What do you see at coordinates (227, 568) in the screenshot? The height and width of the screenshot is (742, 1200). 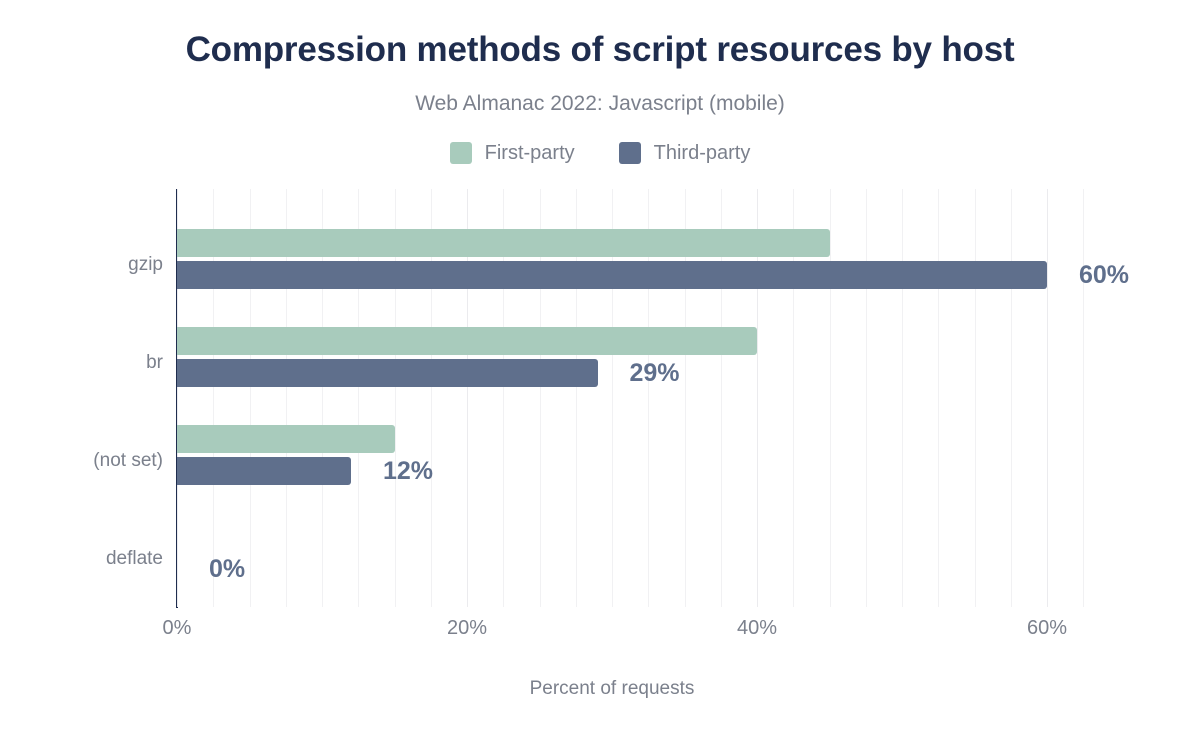 I see `bar-value-label: 0%` at bounding box center [227, 568].